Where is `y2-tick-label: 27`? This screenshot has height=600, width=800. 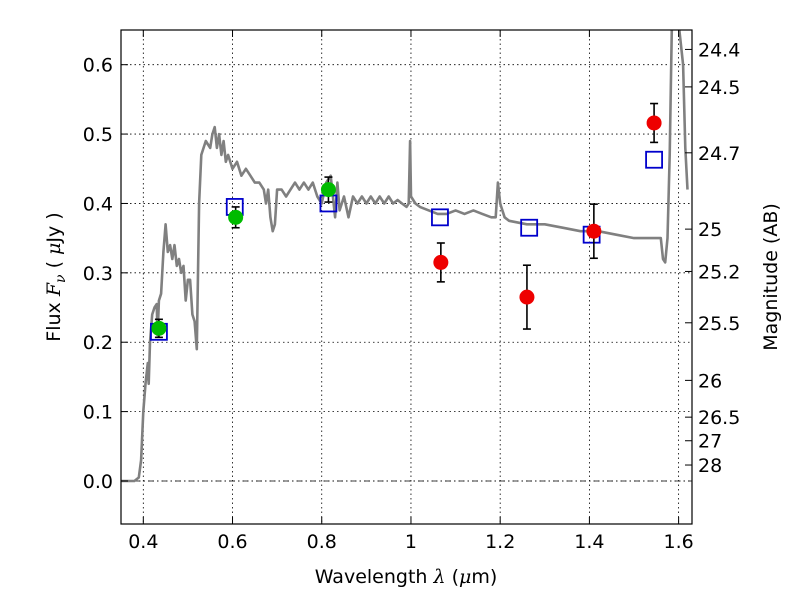
y2-tick-label: 27 is located at coordinates (710, 442).